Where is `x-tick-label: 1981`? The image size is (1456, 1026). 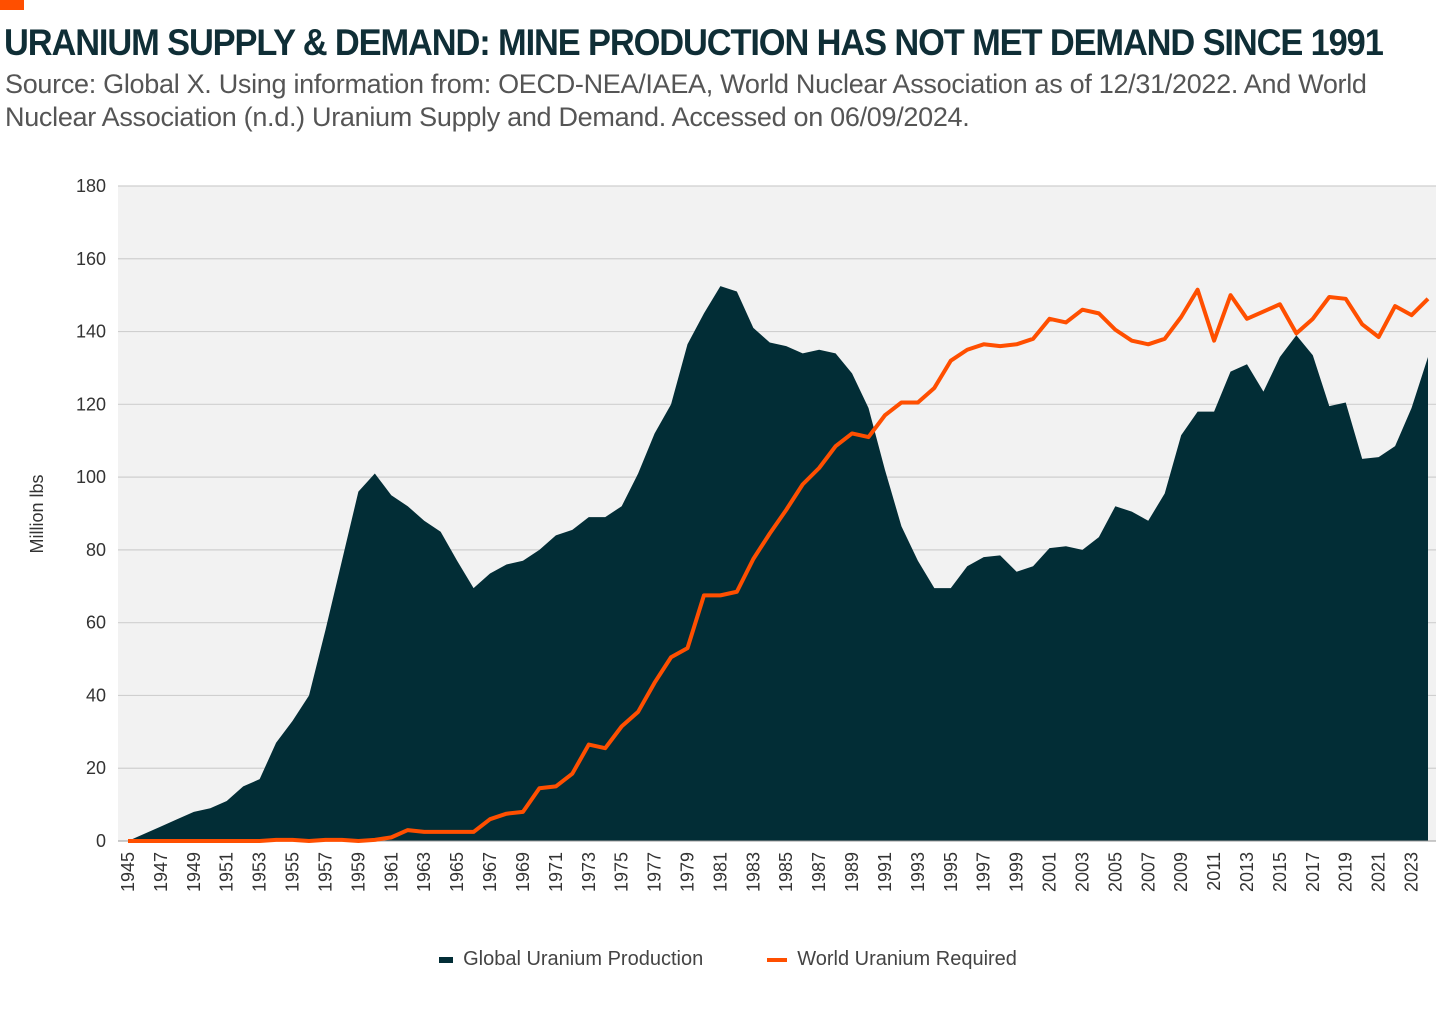 x-tick-label: 1981 is located at coordinates (720, 872).